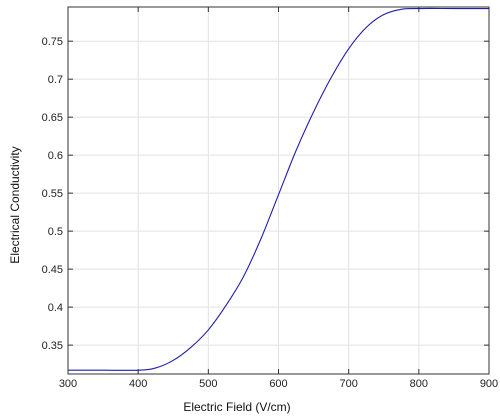 The height and width of the screenshot is (417, 500). What do you see at coordinates (68, 384) in the screenshot?
I see `x-tick-label: 300` at bounding box center [68, 384].